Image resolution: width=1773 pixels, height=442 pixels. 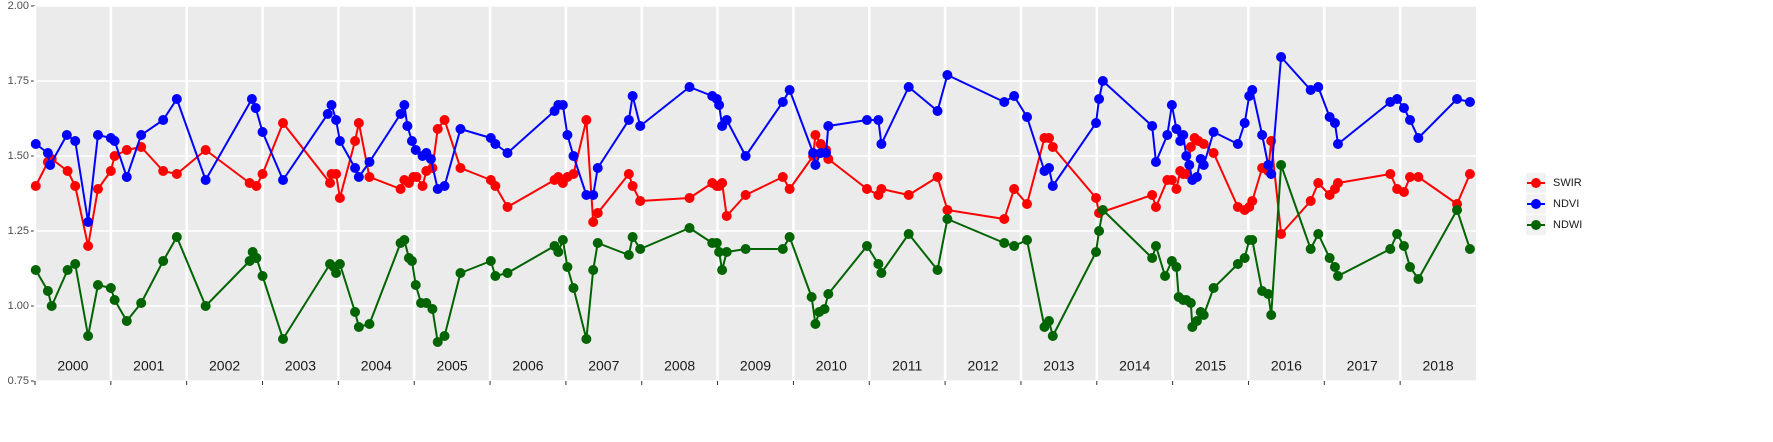 What do you see at coordinates (1210, 366) in the screenshot?
I see `x-tick-label: 2015` at bounding box center [1210, 366].